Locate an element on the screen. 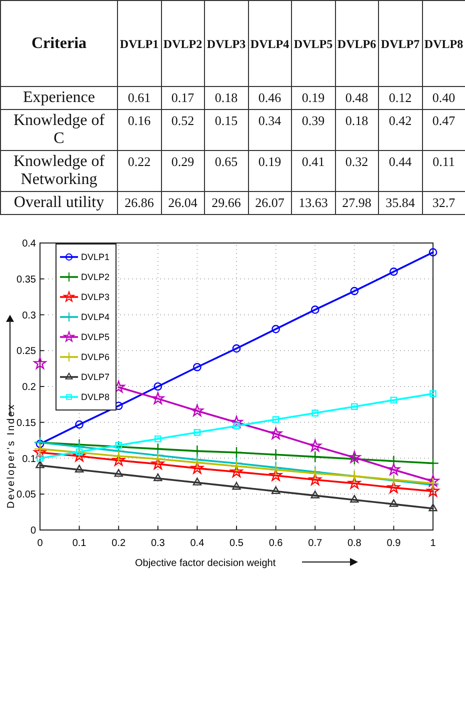  category-label: Knowledge of Networking is located at coordinates (59, 170).